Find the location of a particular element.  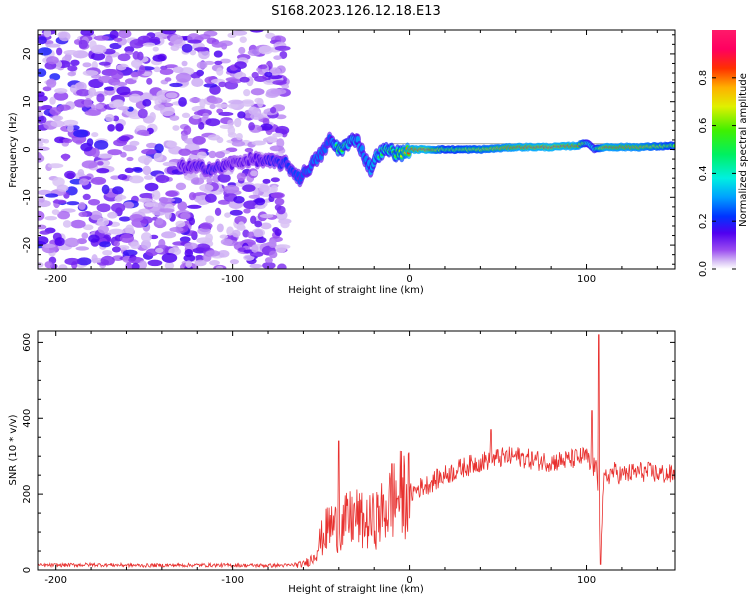

spectrogram-x-label: Height of straight line (km) is located at coordinates (356, 290).